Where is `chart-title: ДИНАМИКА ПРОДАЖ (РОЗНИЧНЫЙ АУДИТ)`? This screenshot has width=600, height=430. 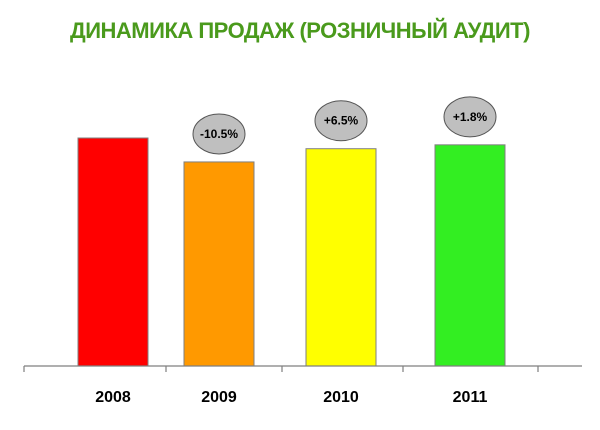
chart-title: ДИНАМИКА ПРОДАЖ (РОЗНИЧНЫЙ АУДИТ) is located at coordinates (300, 30).